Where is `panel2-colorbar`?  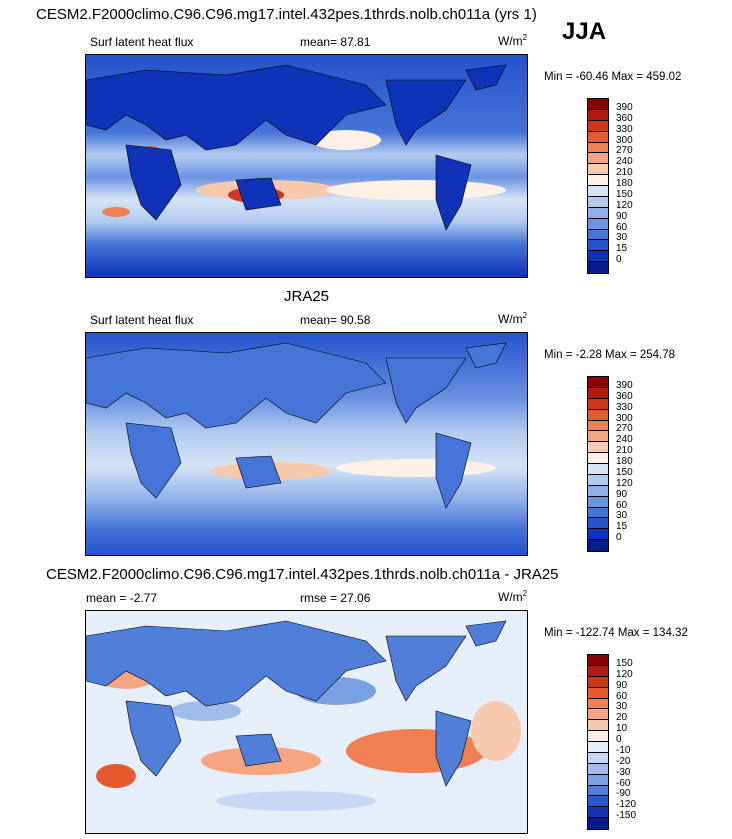 panel2-colorbar is located at coordinates (598, 464).